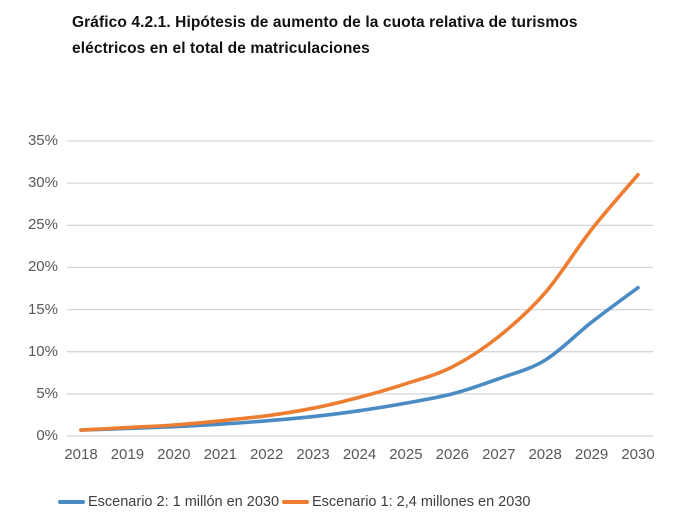  I want to click on x-axis-tick-label: 2030, so click(638, 454).